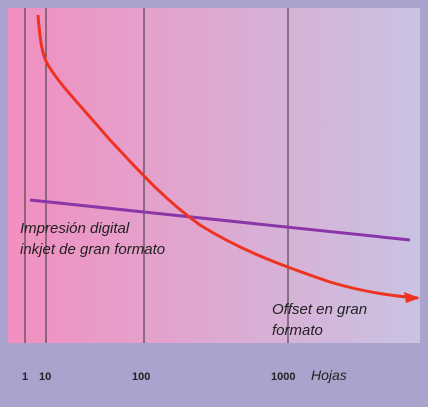  Describe the element at coordinates (329, 375) in the screenshot. I see `axis-unit: Hojas` at that location.